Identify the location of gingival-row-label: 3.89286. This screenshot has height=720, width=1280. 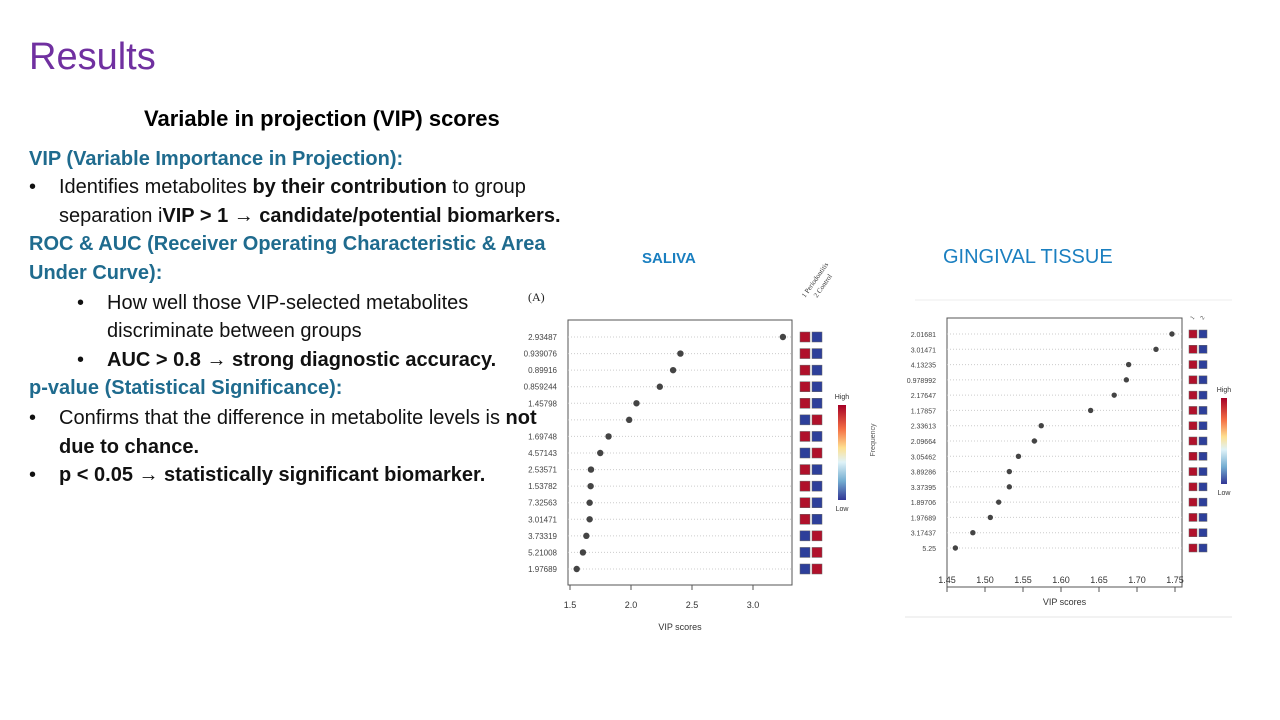
(923, 473).